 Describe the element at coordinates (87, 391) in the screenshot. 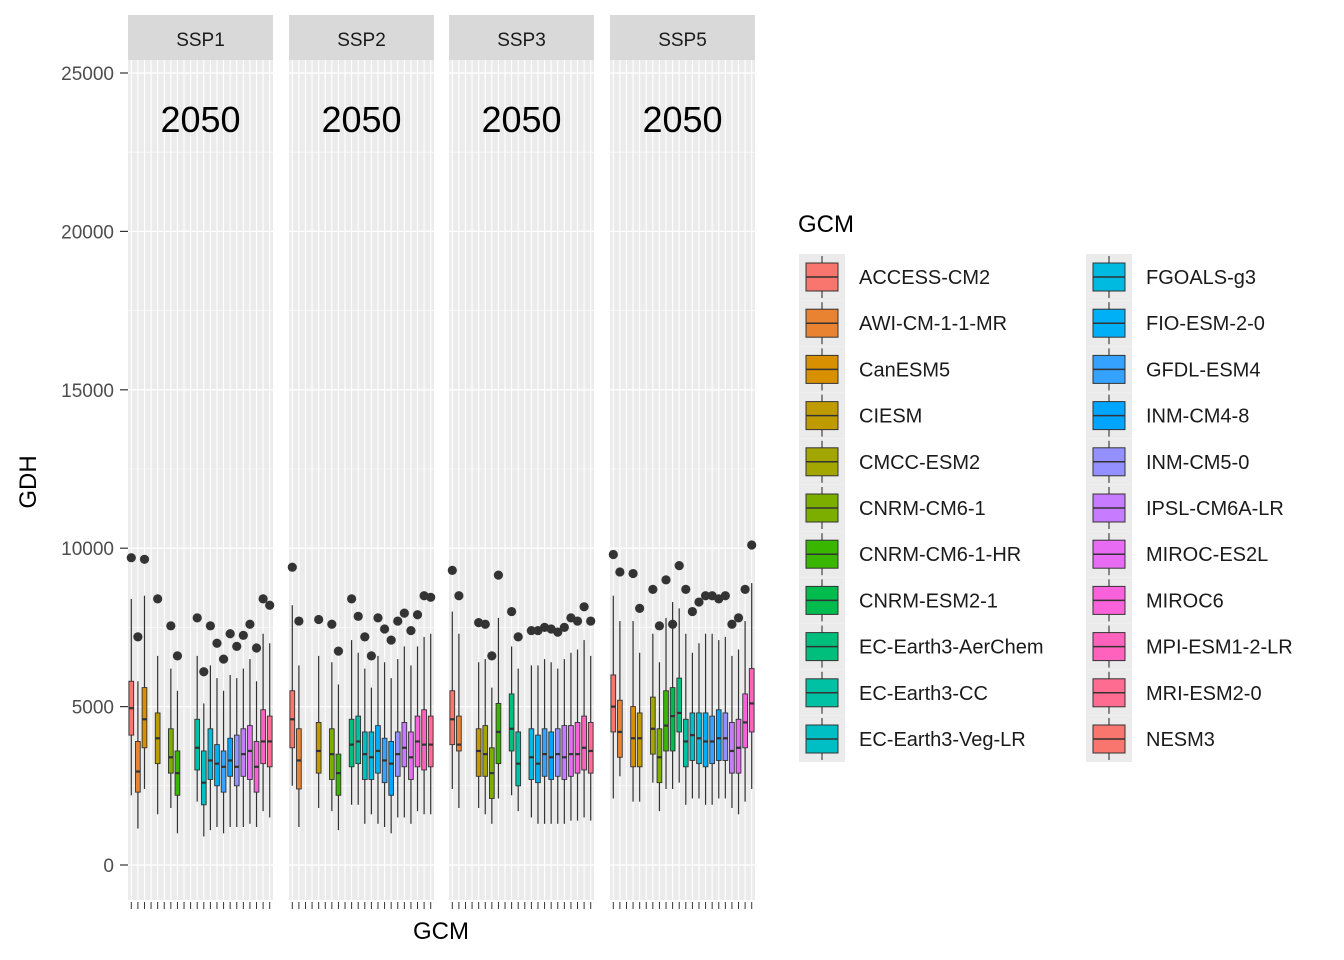

I see `y-tick-label: 15000` at that location.